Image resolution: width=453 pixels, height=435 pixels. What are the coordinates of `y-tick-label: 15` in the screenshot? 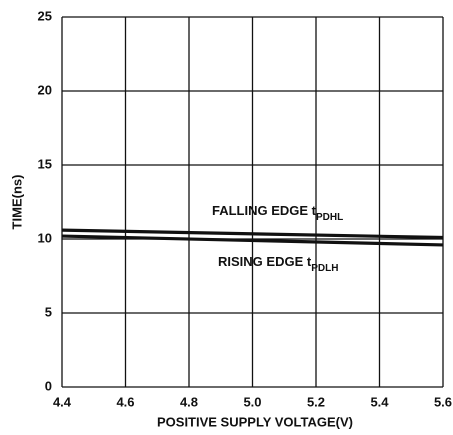 It's located at (45, 163).